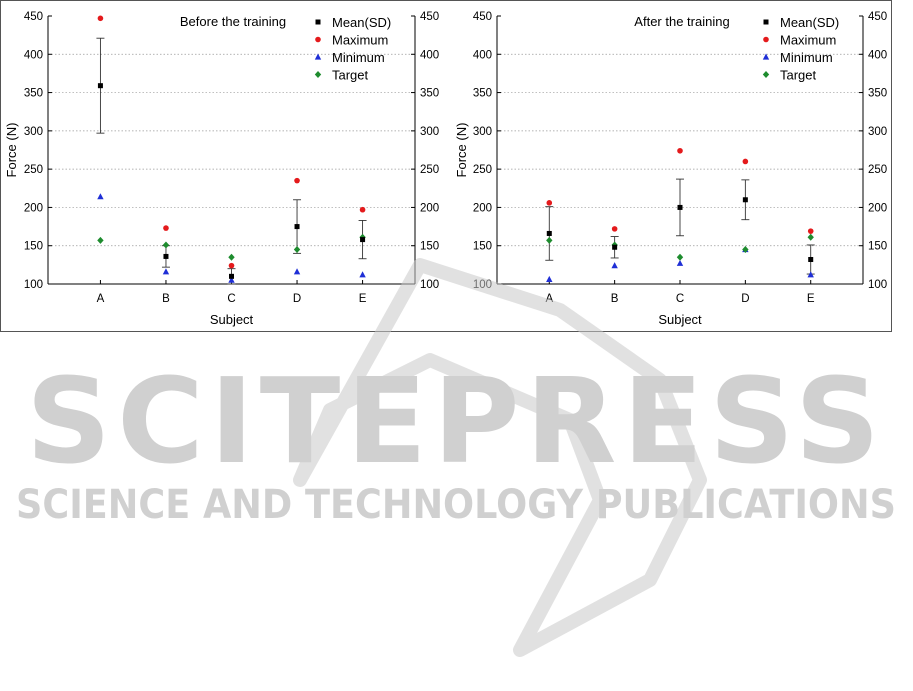 The width and height of the screenshot is (913, 691). Describe the element at coordinates (766, 22) in the screenshot. I see `legend-marker-square` at that location.